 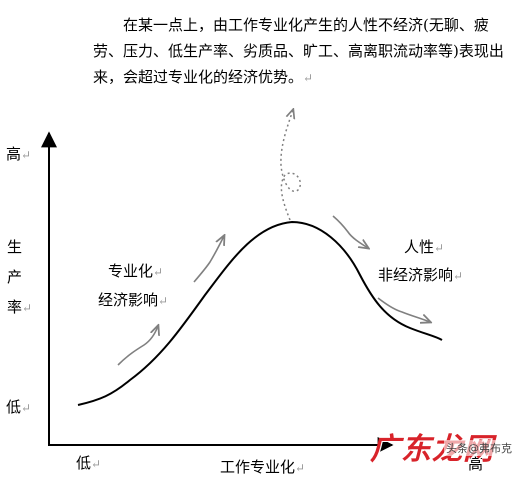 What do you see at coordinates (421, 275) in the screenshot?
I see `annotation-human-line2: 非经济影响↵` at bounding box center [421, 275].